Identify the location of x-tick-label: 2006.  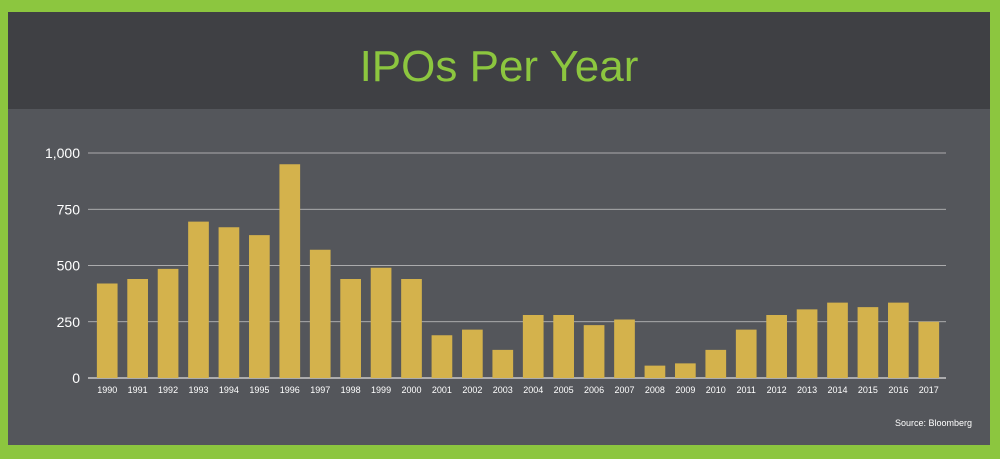
(594, 390).